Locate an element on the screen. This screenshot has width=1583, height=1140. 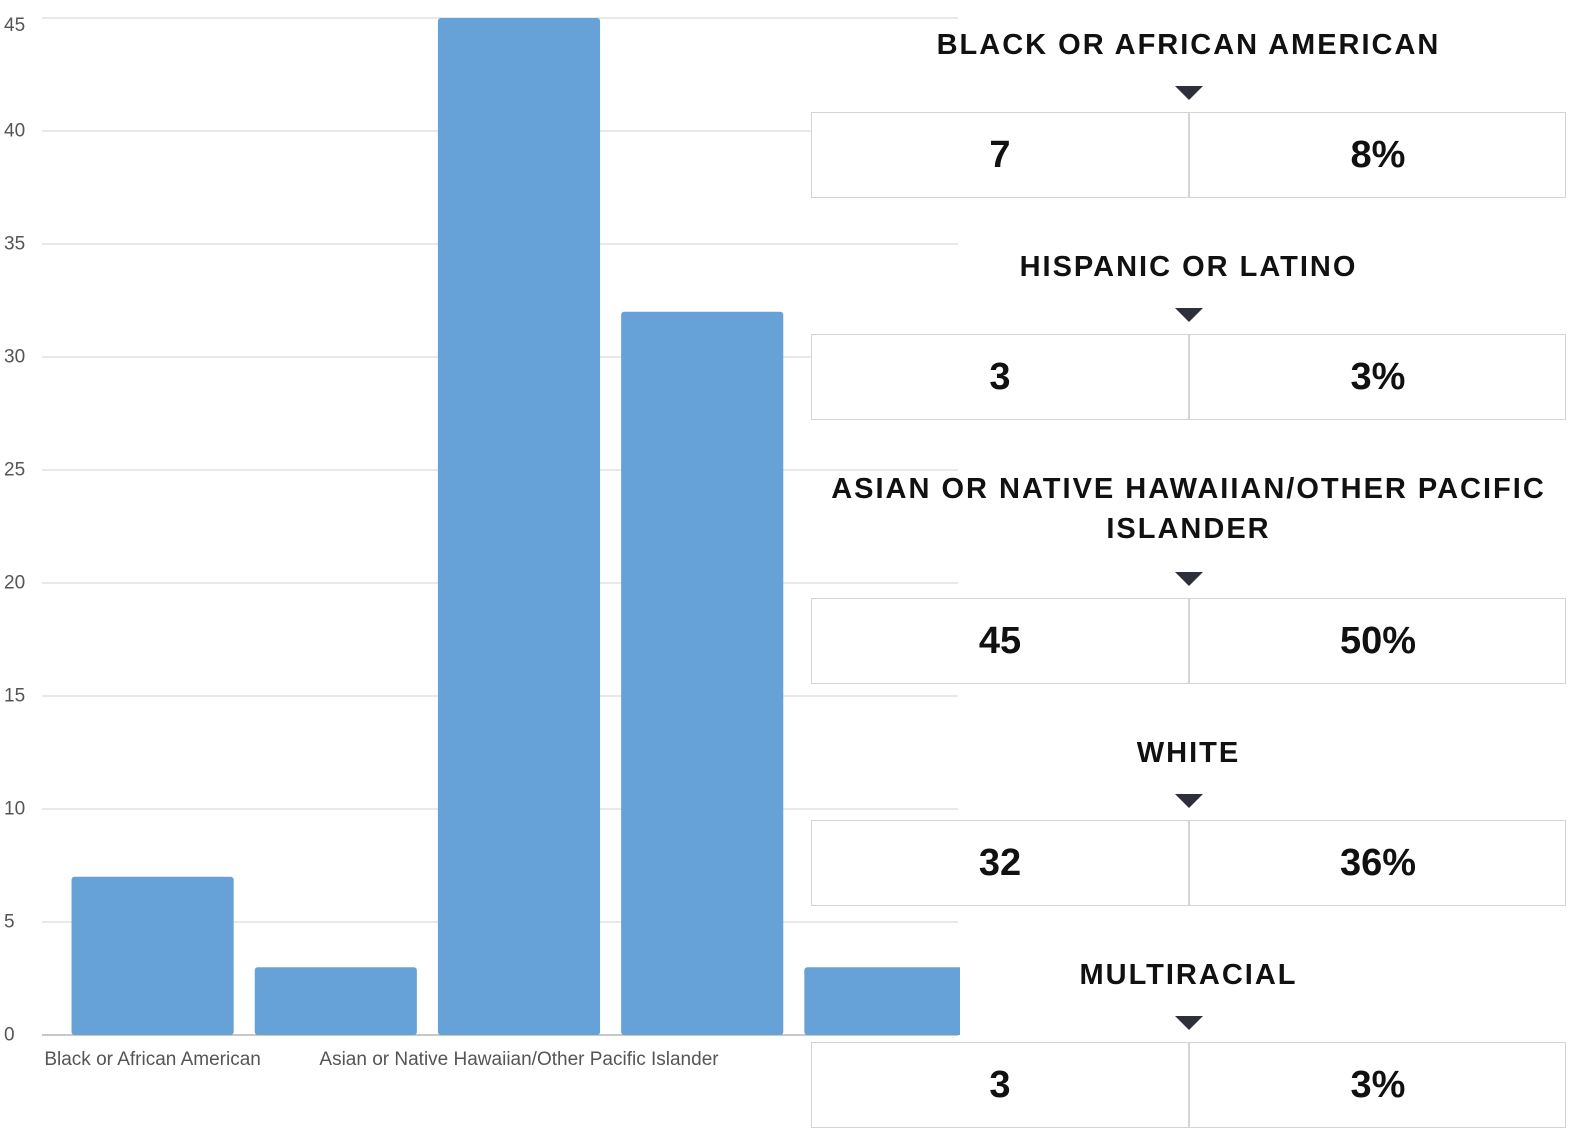
y-axis: 0 5 10 15 20 25 30 35 40 45 is located at coordinates (14, 530).